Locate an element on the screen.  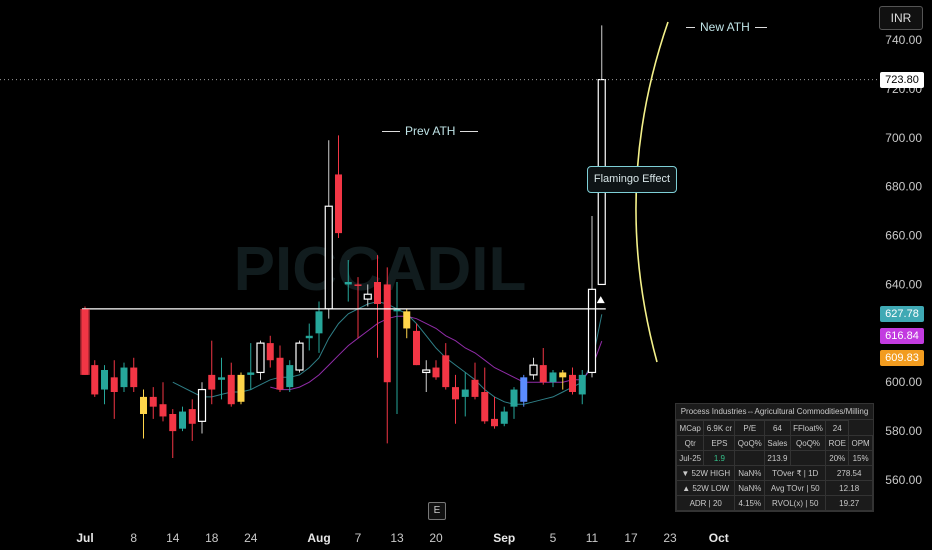
y-tick-label: 600.00 is located at coordinates (903, 382).